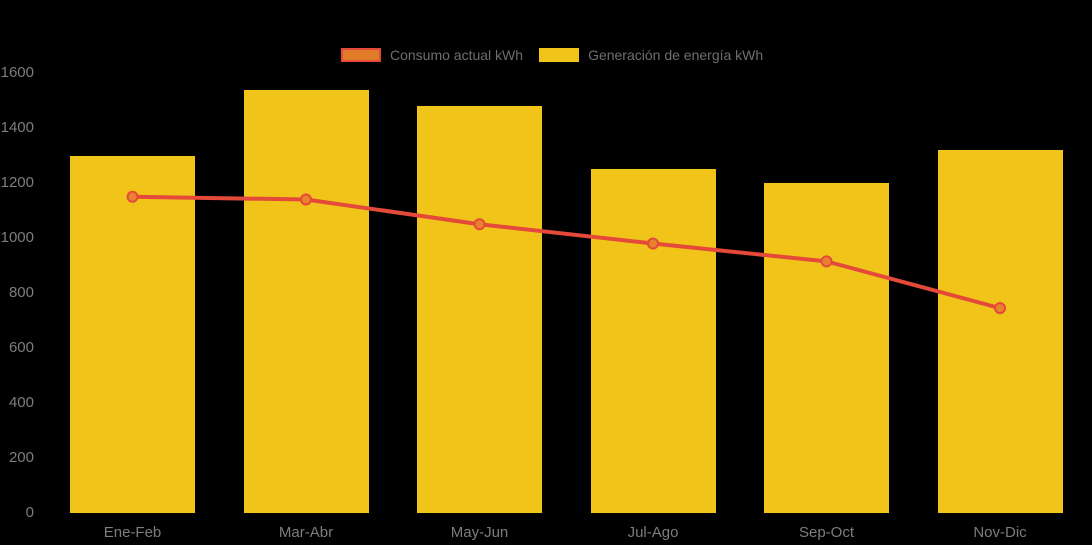  I want to click on y-tick-label: 200, so click(21, 457).